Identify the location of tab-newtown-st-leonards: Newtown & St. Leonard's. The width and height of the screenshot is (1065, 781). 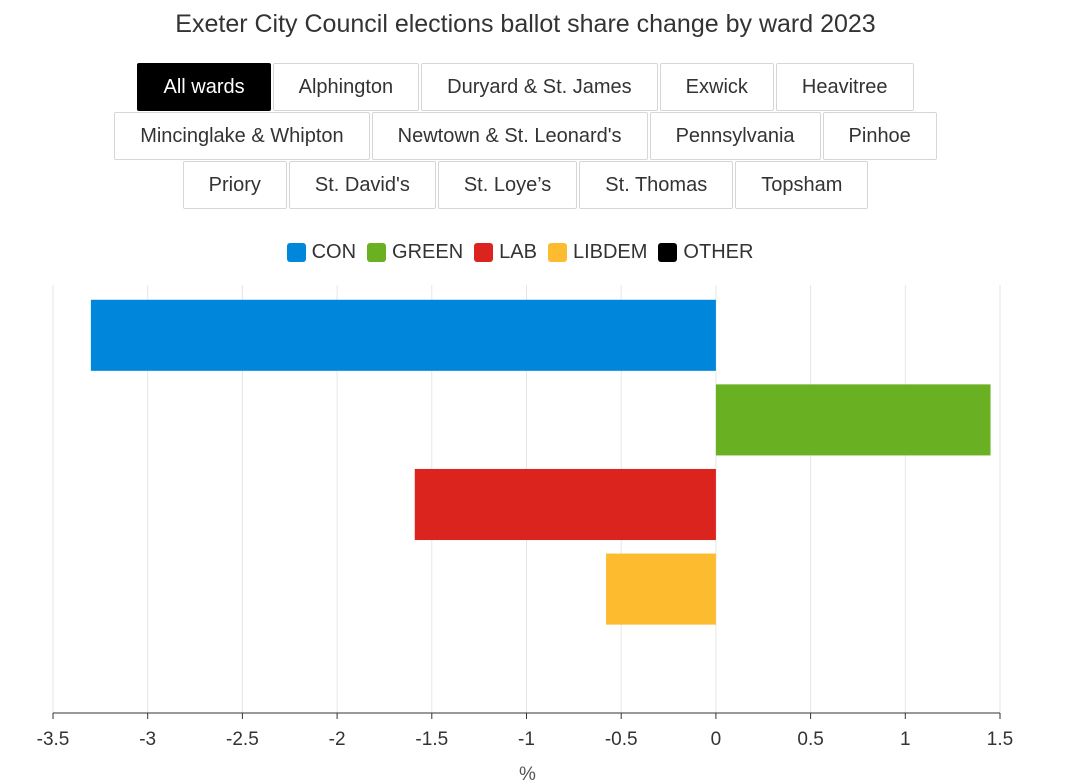
(509, 136).